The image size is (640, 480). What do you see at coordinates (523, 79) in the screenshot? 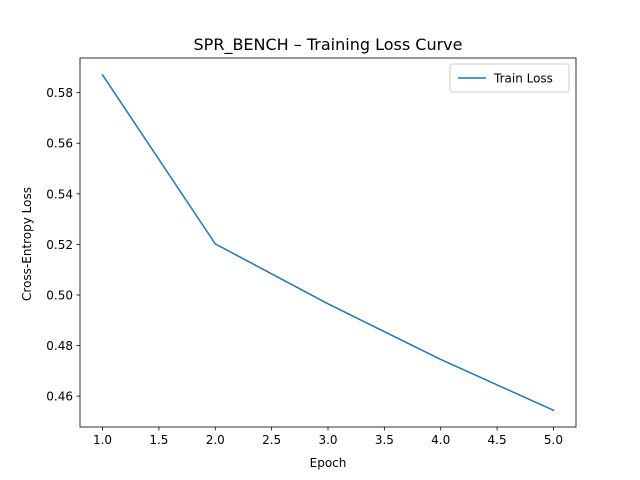
I see `legend-label: Train Loss` at bounding box center [523, 79].